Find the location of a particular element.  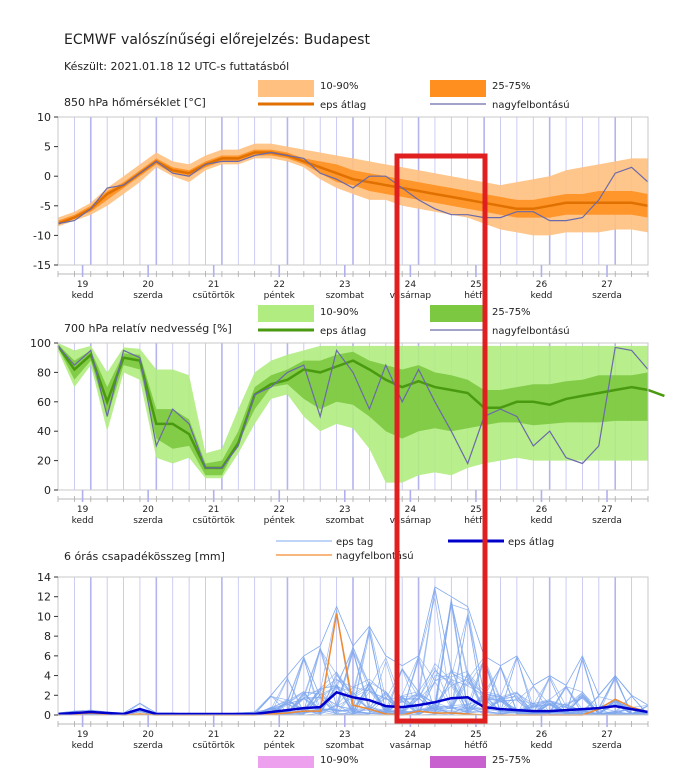

precip-legend-mean-label: eps átlag is located at coordinates (531, 542).